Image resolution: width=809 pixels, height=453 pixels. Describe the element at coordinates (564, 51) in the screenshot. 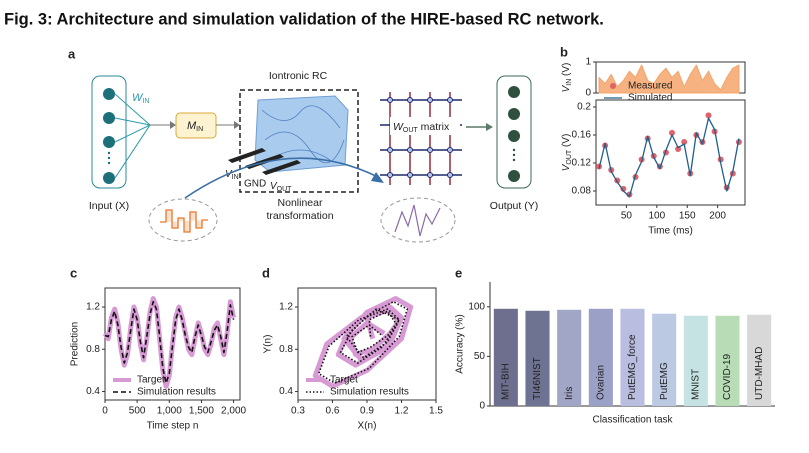

I see `panel-label: b` at that location.